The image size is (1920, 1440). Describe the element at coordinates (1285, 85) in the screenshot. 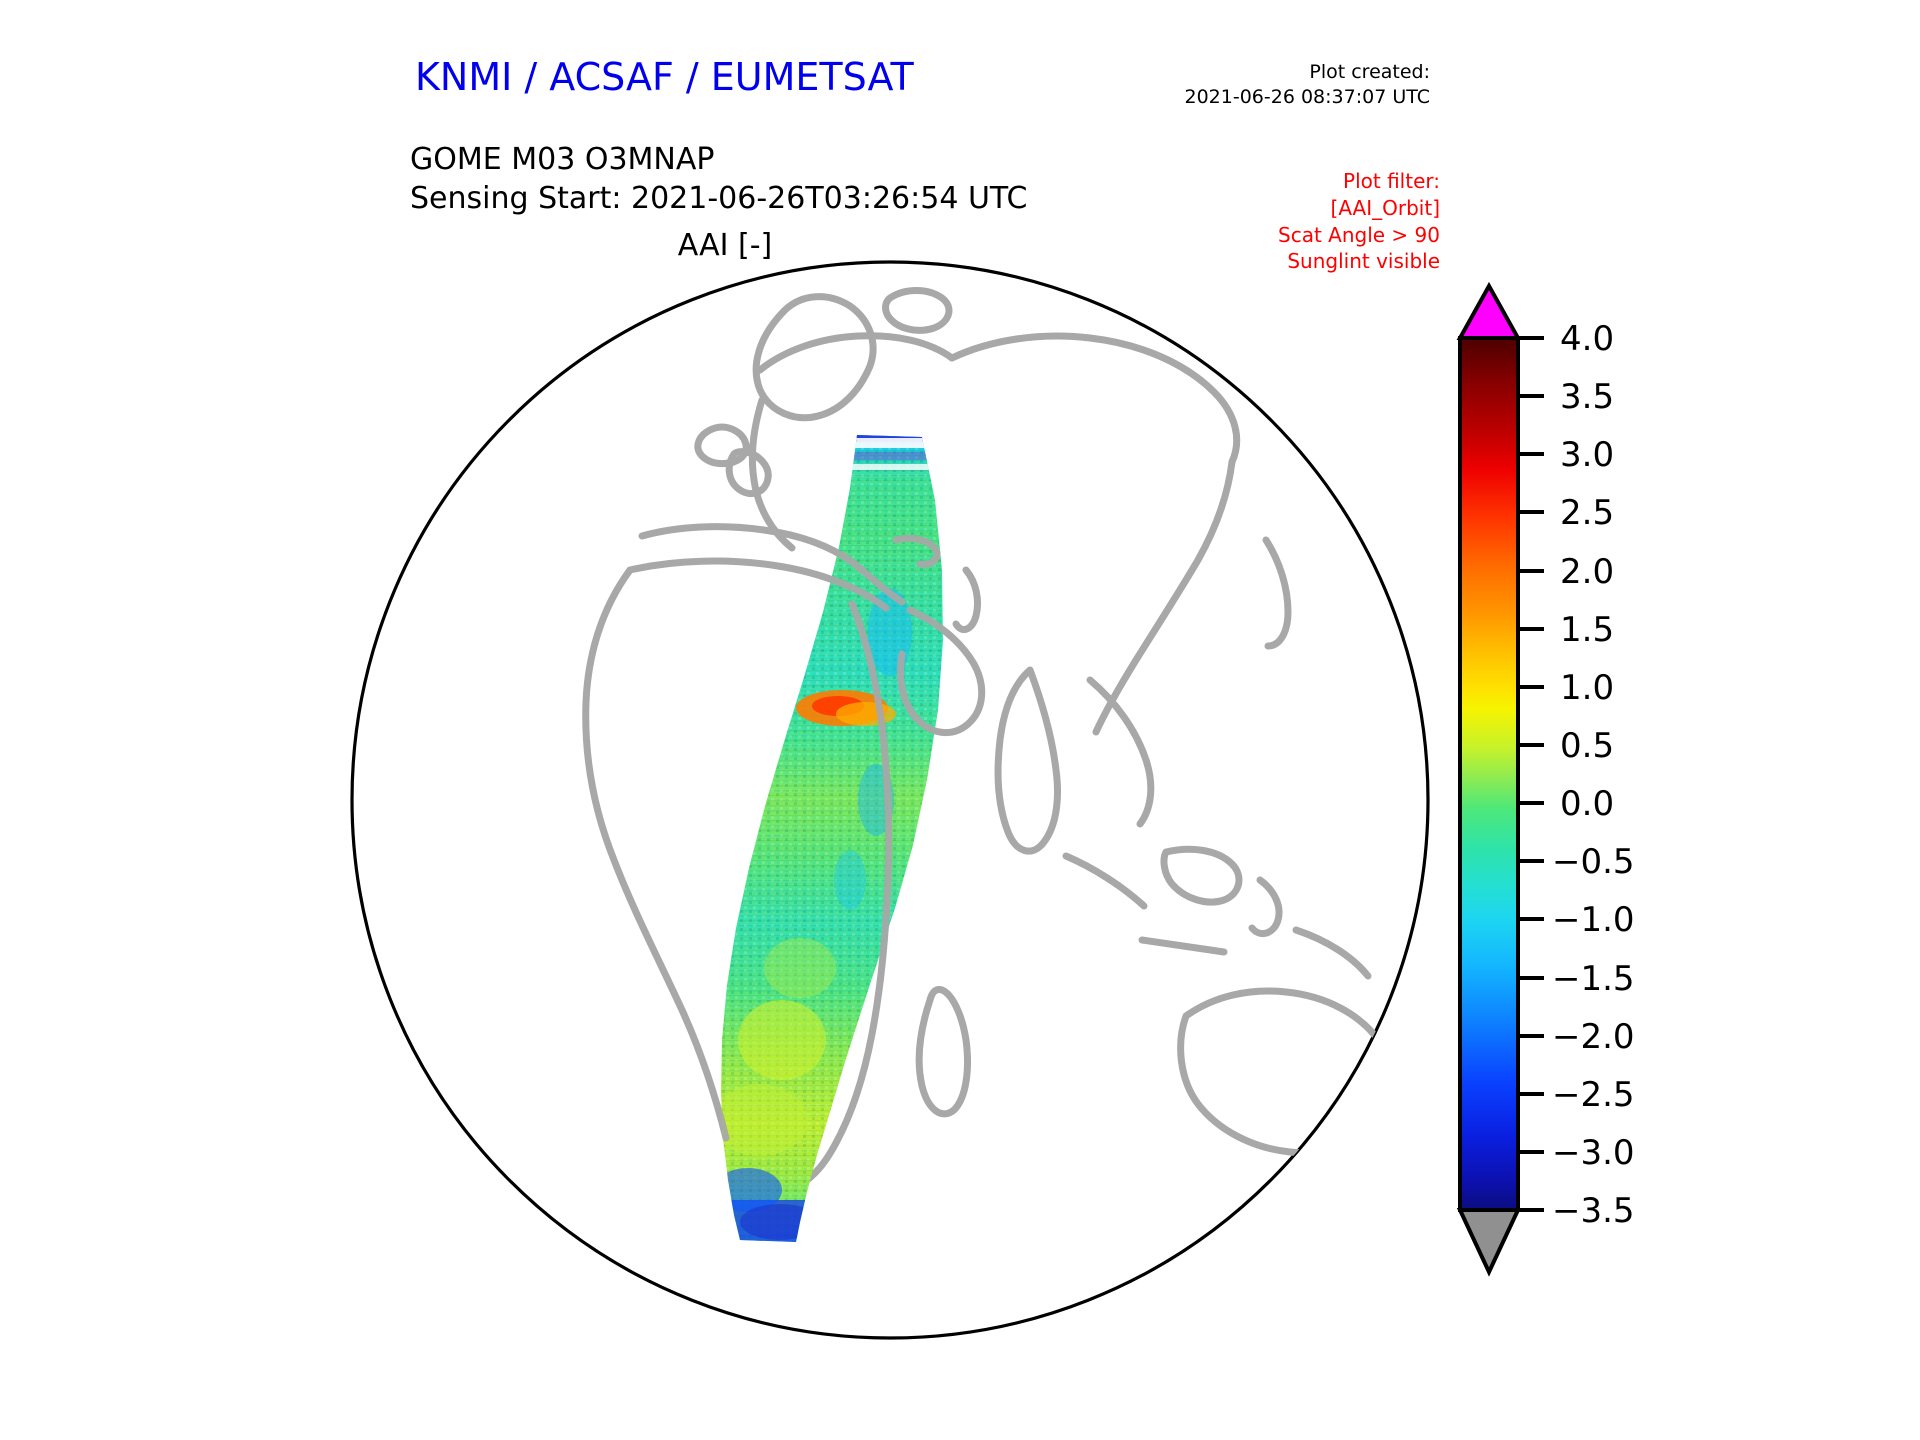

I see `plot-created-block: Plot created: 2021-06-26 08:37:07 UTC` at that location.